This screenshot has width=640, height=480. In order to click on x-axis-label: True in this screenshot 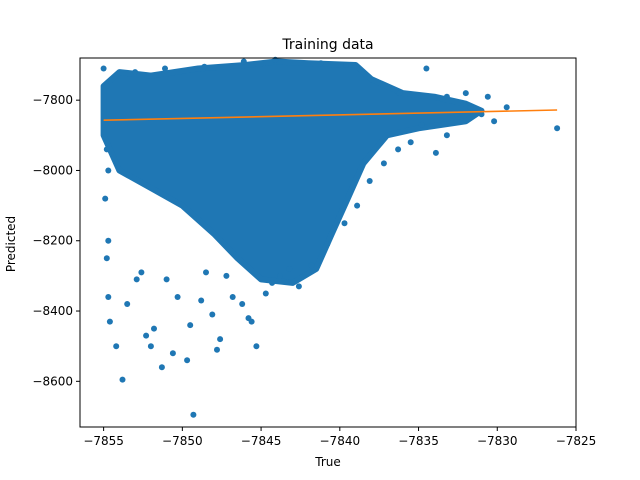, I will do `click(327, 462)`.